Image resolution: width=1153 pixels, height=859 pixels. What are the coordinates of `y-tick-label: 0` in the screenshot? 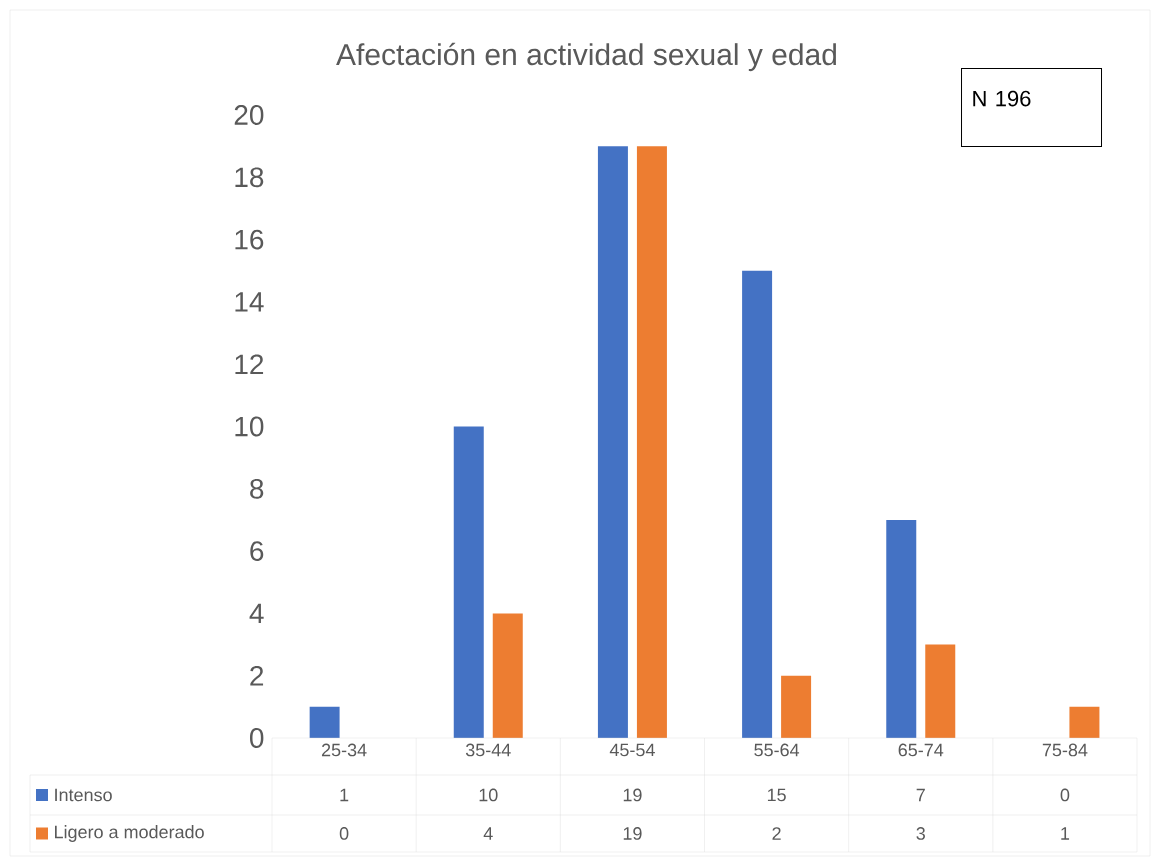 It's located at (257, 738).